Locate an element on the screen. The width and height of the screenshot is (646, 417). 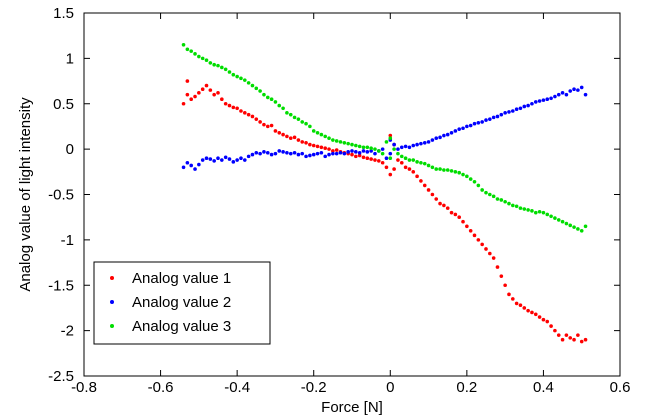
y-tick-label: -0.5 is located at coordinates (61, 195).